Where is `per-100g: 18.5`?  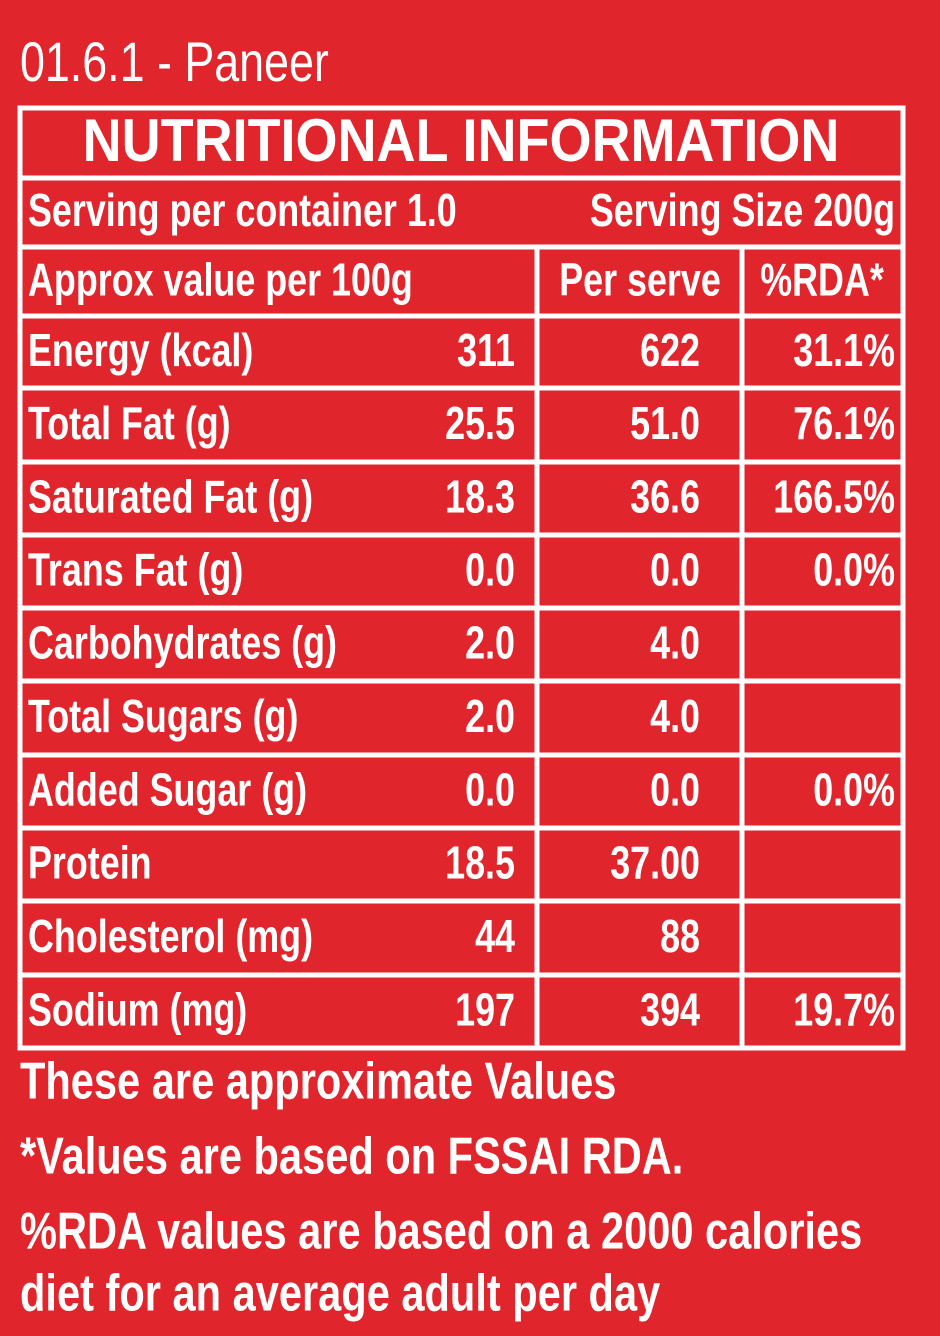 per-100g: 18.5 is located at coordinates (480, 862).